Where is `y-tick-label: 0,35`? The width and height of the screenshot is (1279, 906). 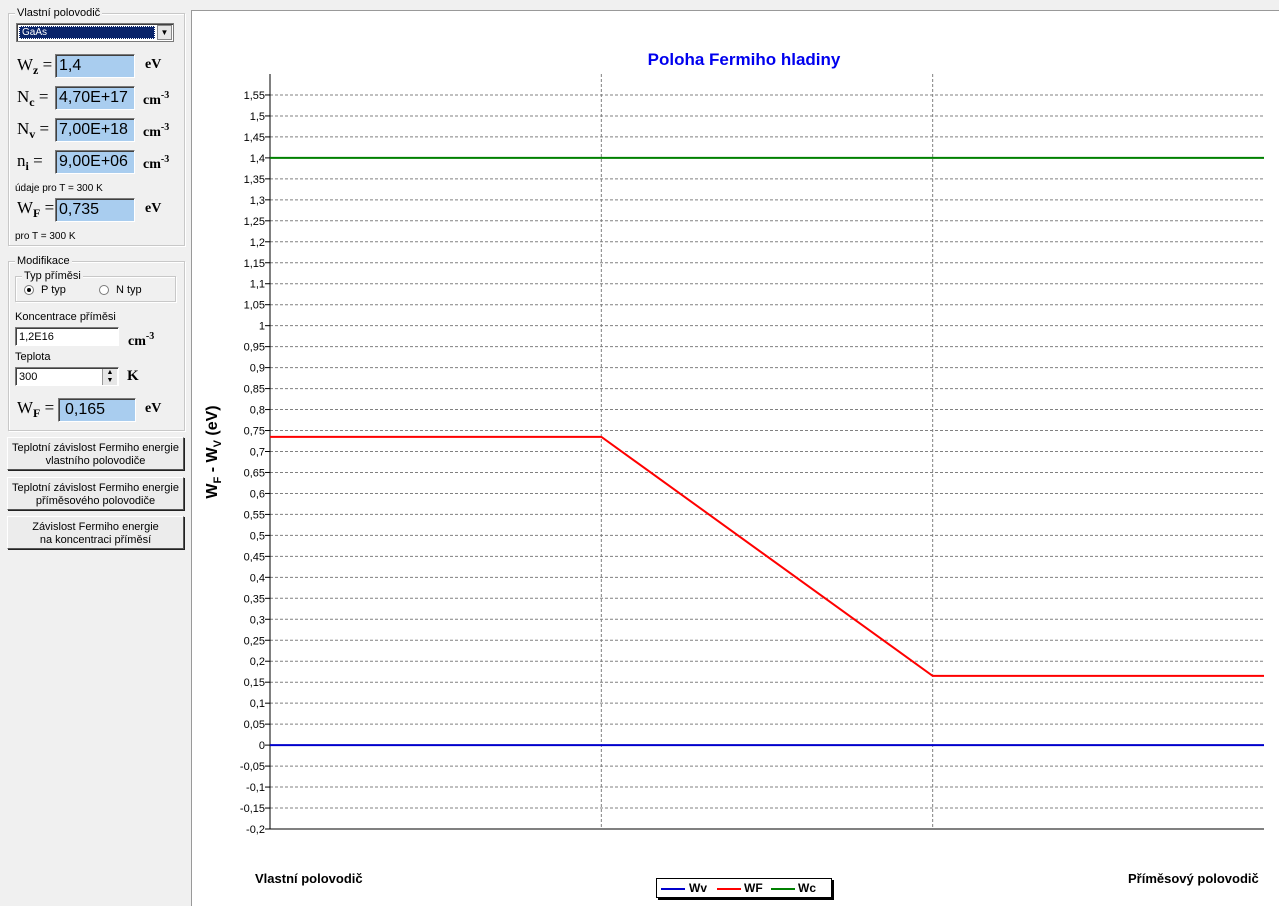
y-tick-label: 0,35 is located at coordinates (254, 599).